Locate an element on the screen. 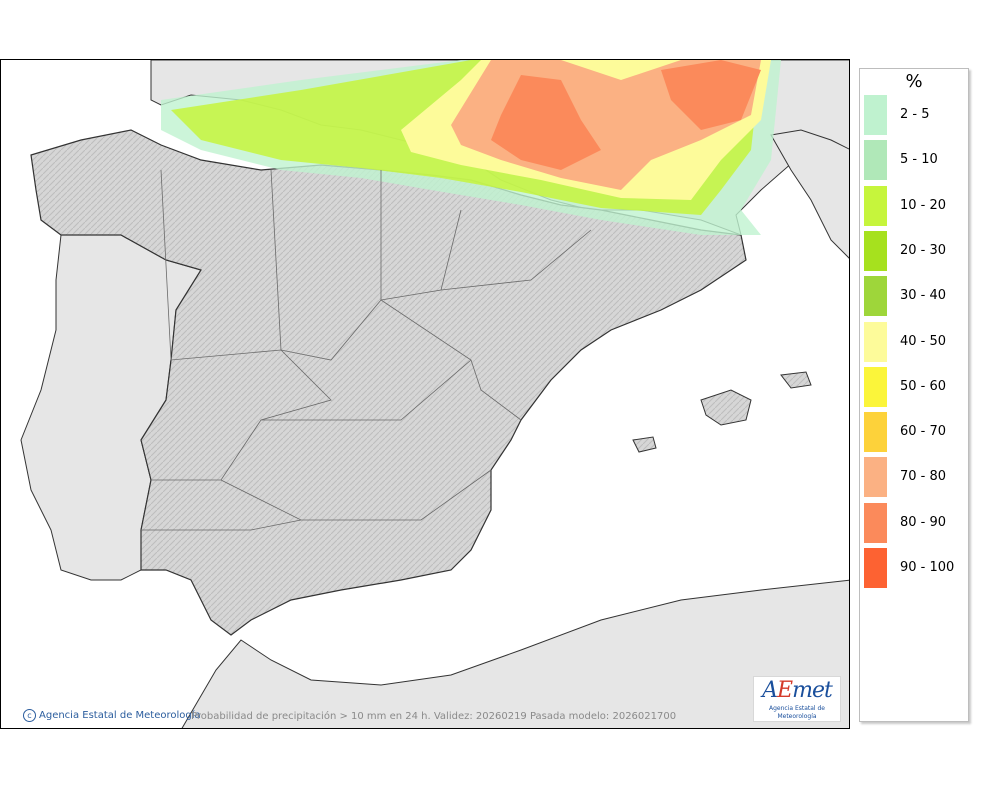 This screenshot has height=790, width=1000. mallorca-island is located at coordinates (726, 407).